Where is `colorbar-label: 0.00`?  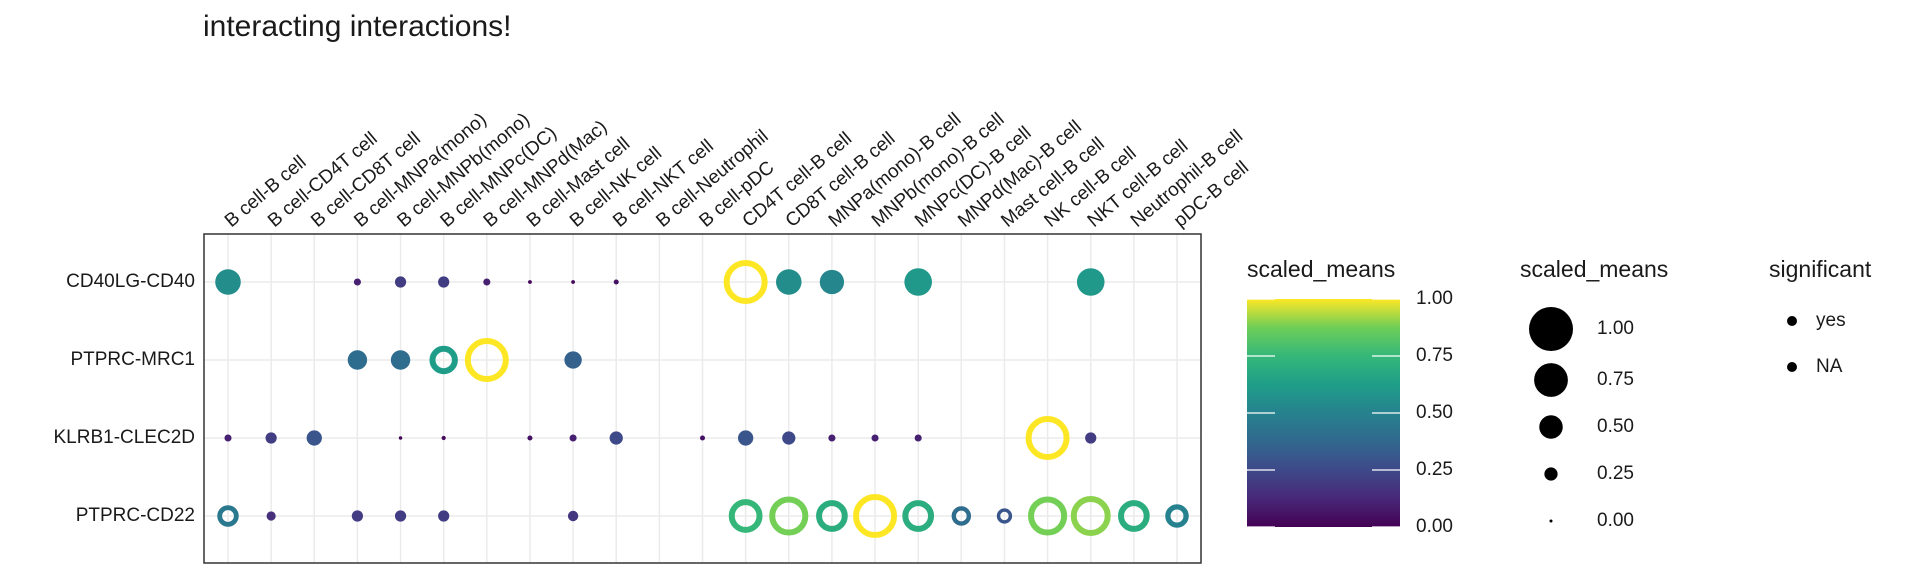
colorbar-label: 0.00 is located at coordinates (1434, 526).